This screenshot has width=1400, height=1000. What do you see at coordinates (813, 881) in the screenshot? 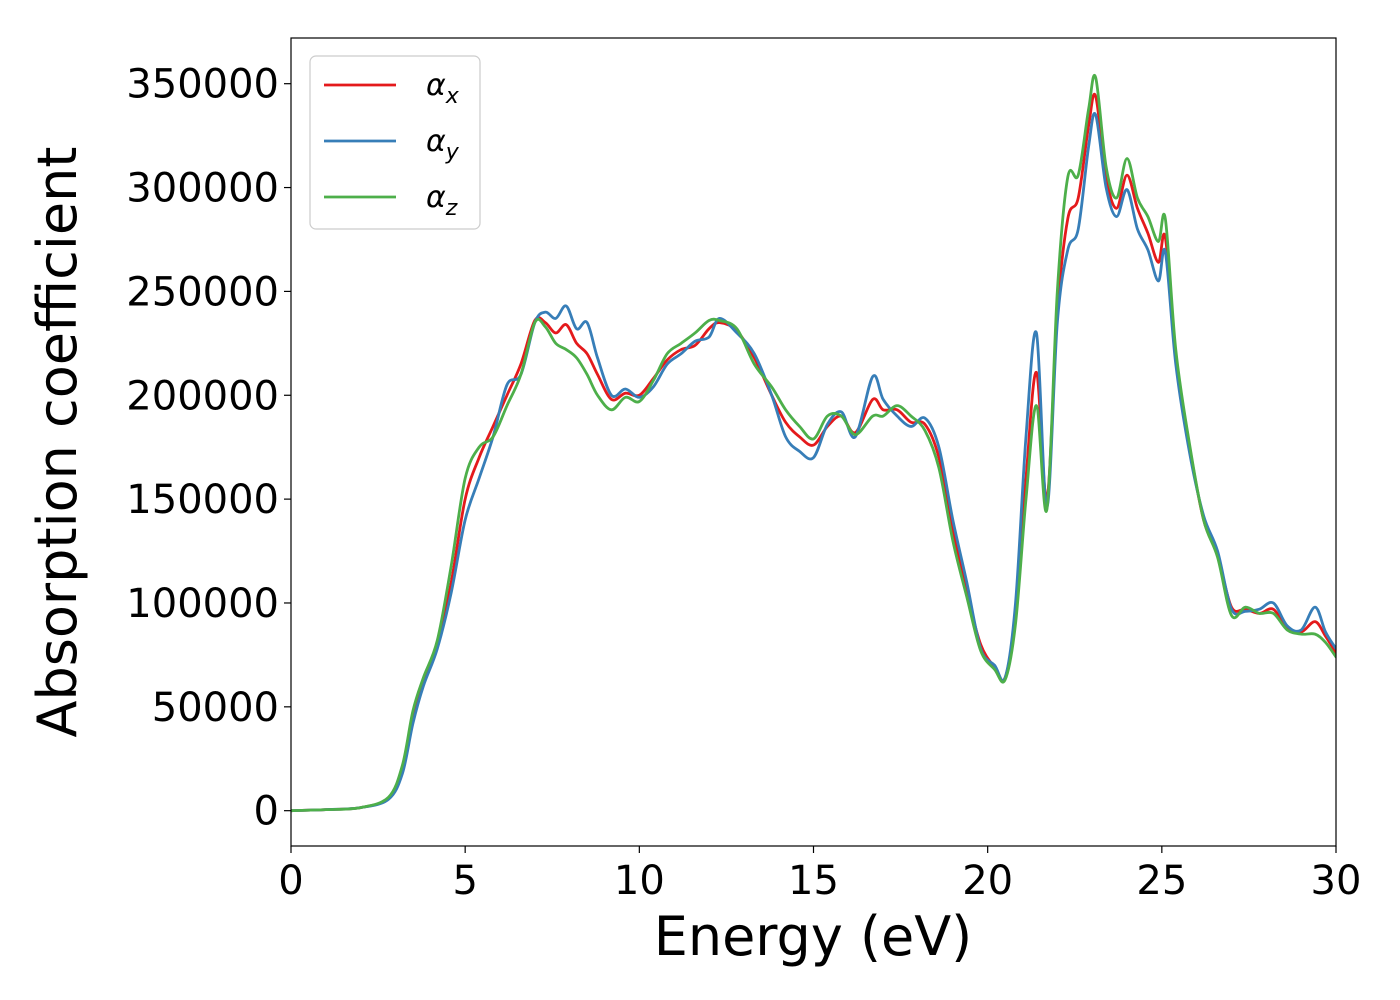
I see `x-tick-label: 15` at bounding box center [813, 881].